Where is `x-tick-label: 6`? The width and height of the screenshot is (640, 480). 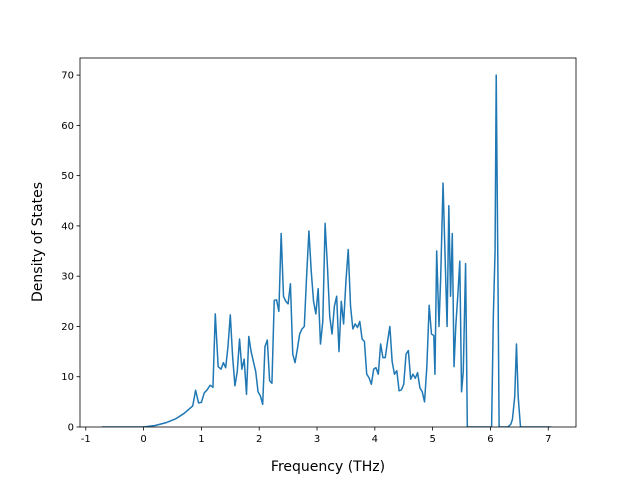
x-tick-label: 6 is located at coordinates (490, 439).